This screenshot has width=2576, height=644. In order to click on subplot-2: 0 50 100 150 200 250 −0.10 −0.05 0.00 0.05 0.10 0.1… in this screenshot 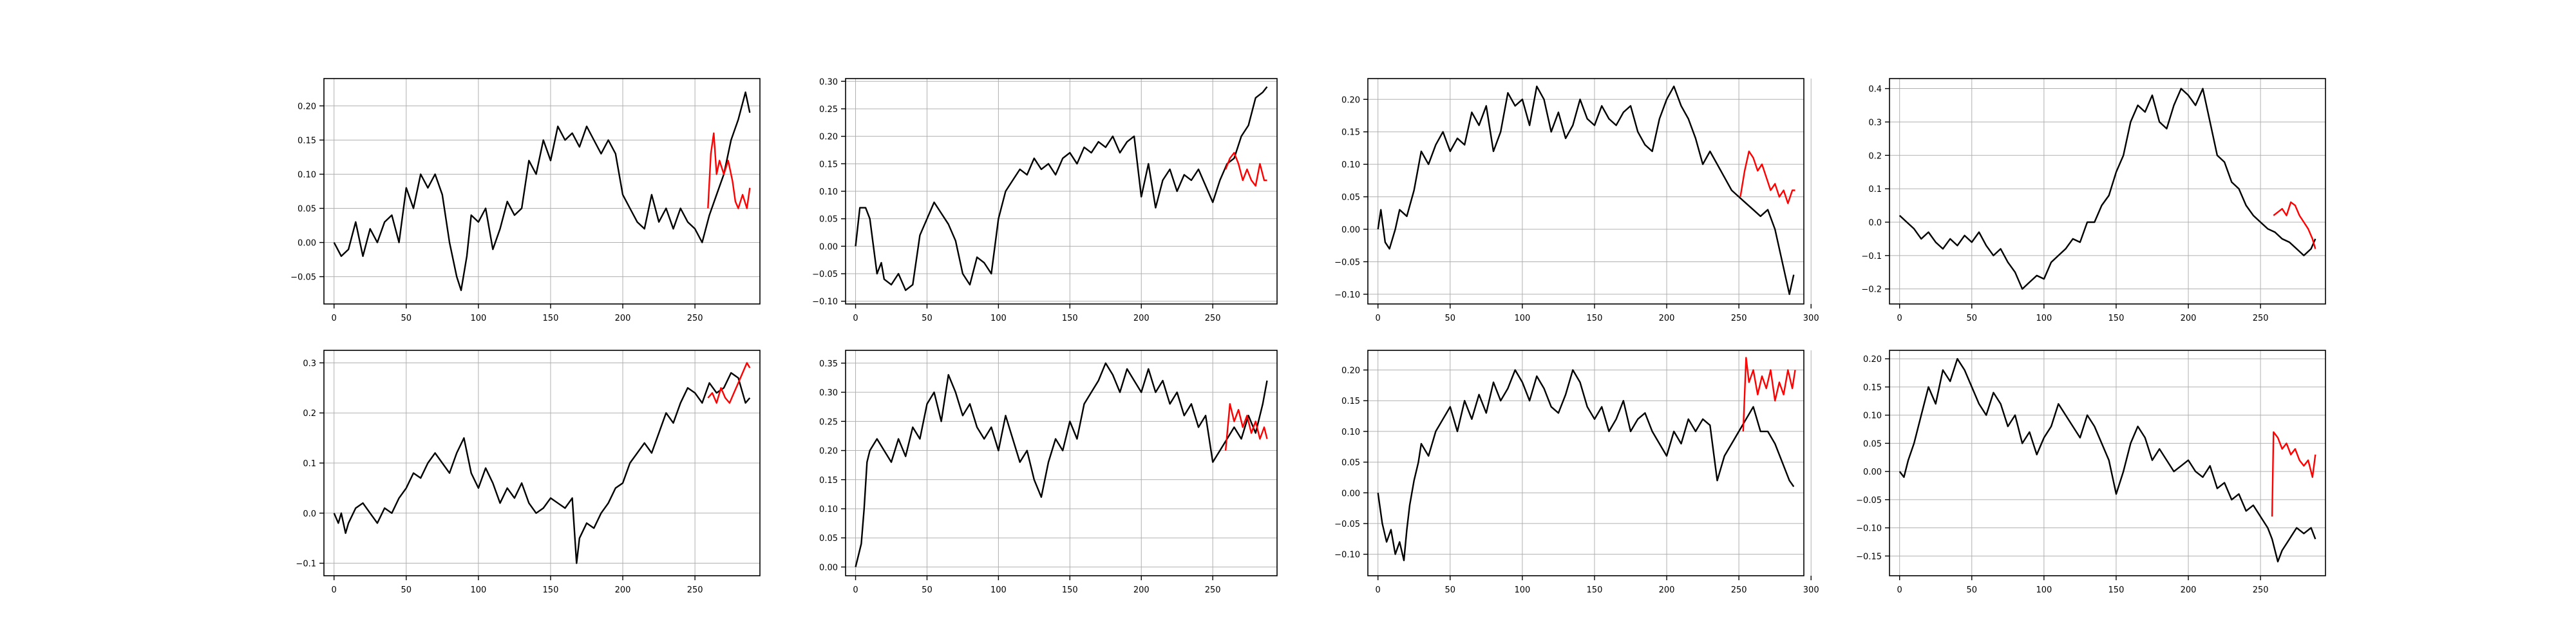, I will do `click(1045, 200)`.